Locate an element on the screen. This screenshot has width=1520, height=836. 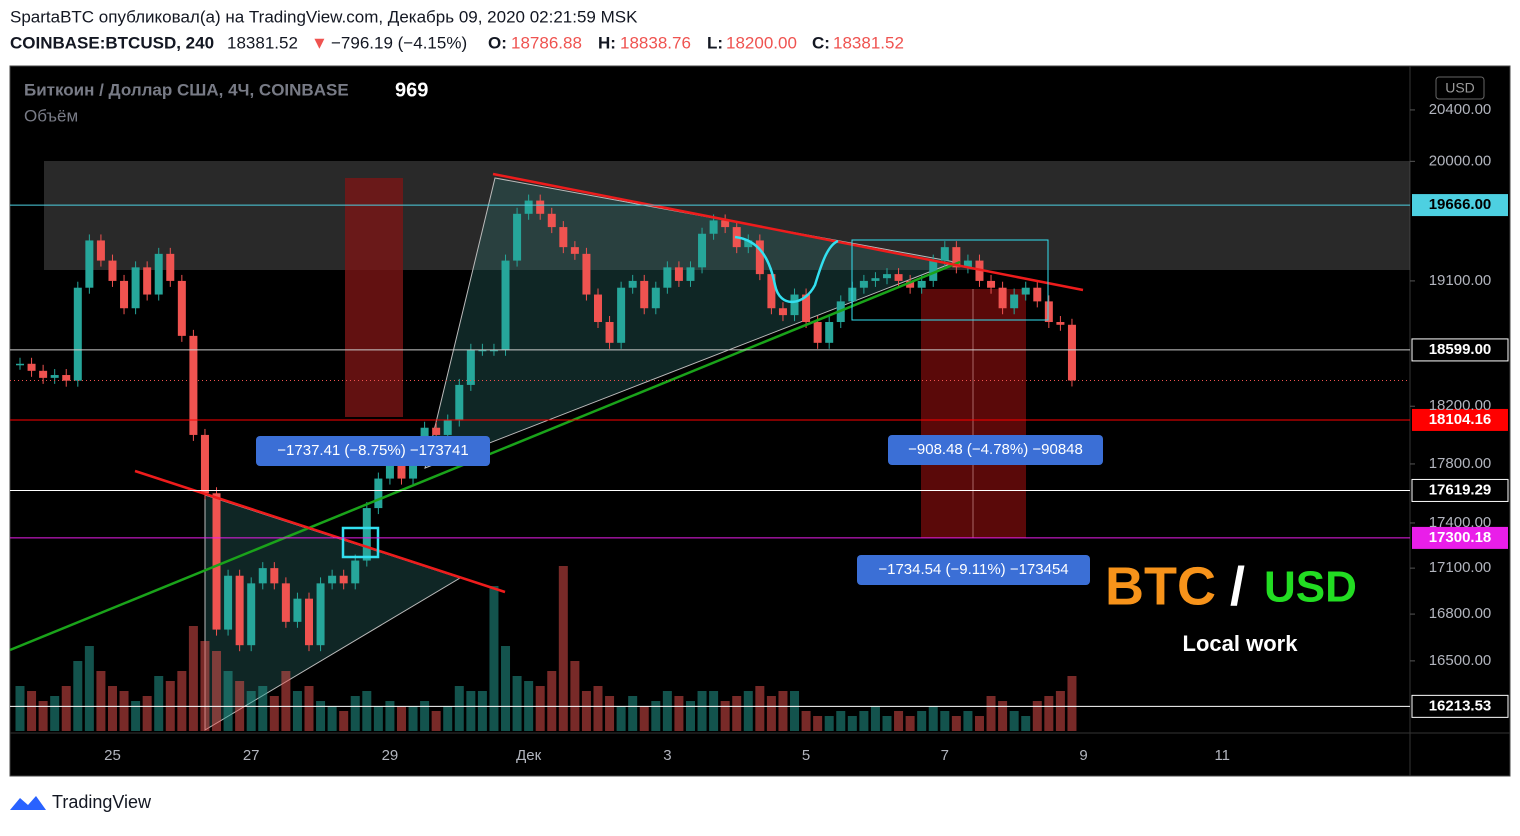
x-tick-label: 3 is located at coordinates (667, 755).